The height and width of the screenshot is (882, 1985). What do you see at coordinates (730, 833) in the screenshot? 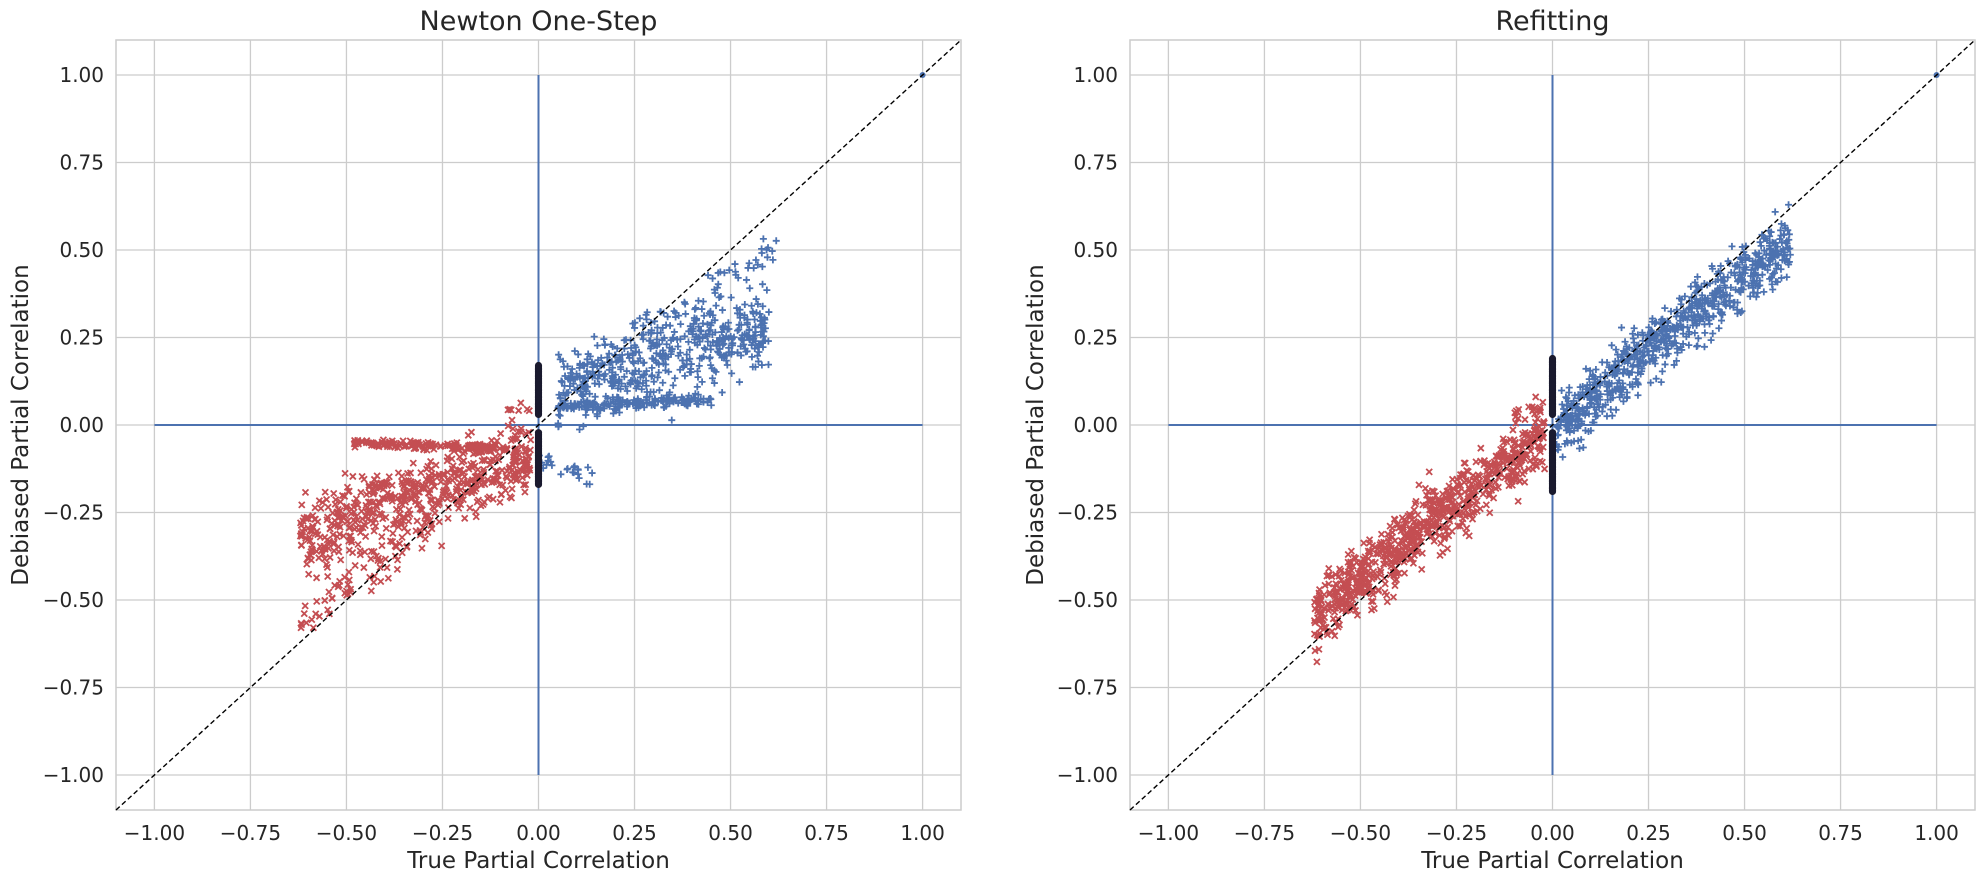
I see `x-tick-label: 0.50` at bounding box center [730, 833].